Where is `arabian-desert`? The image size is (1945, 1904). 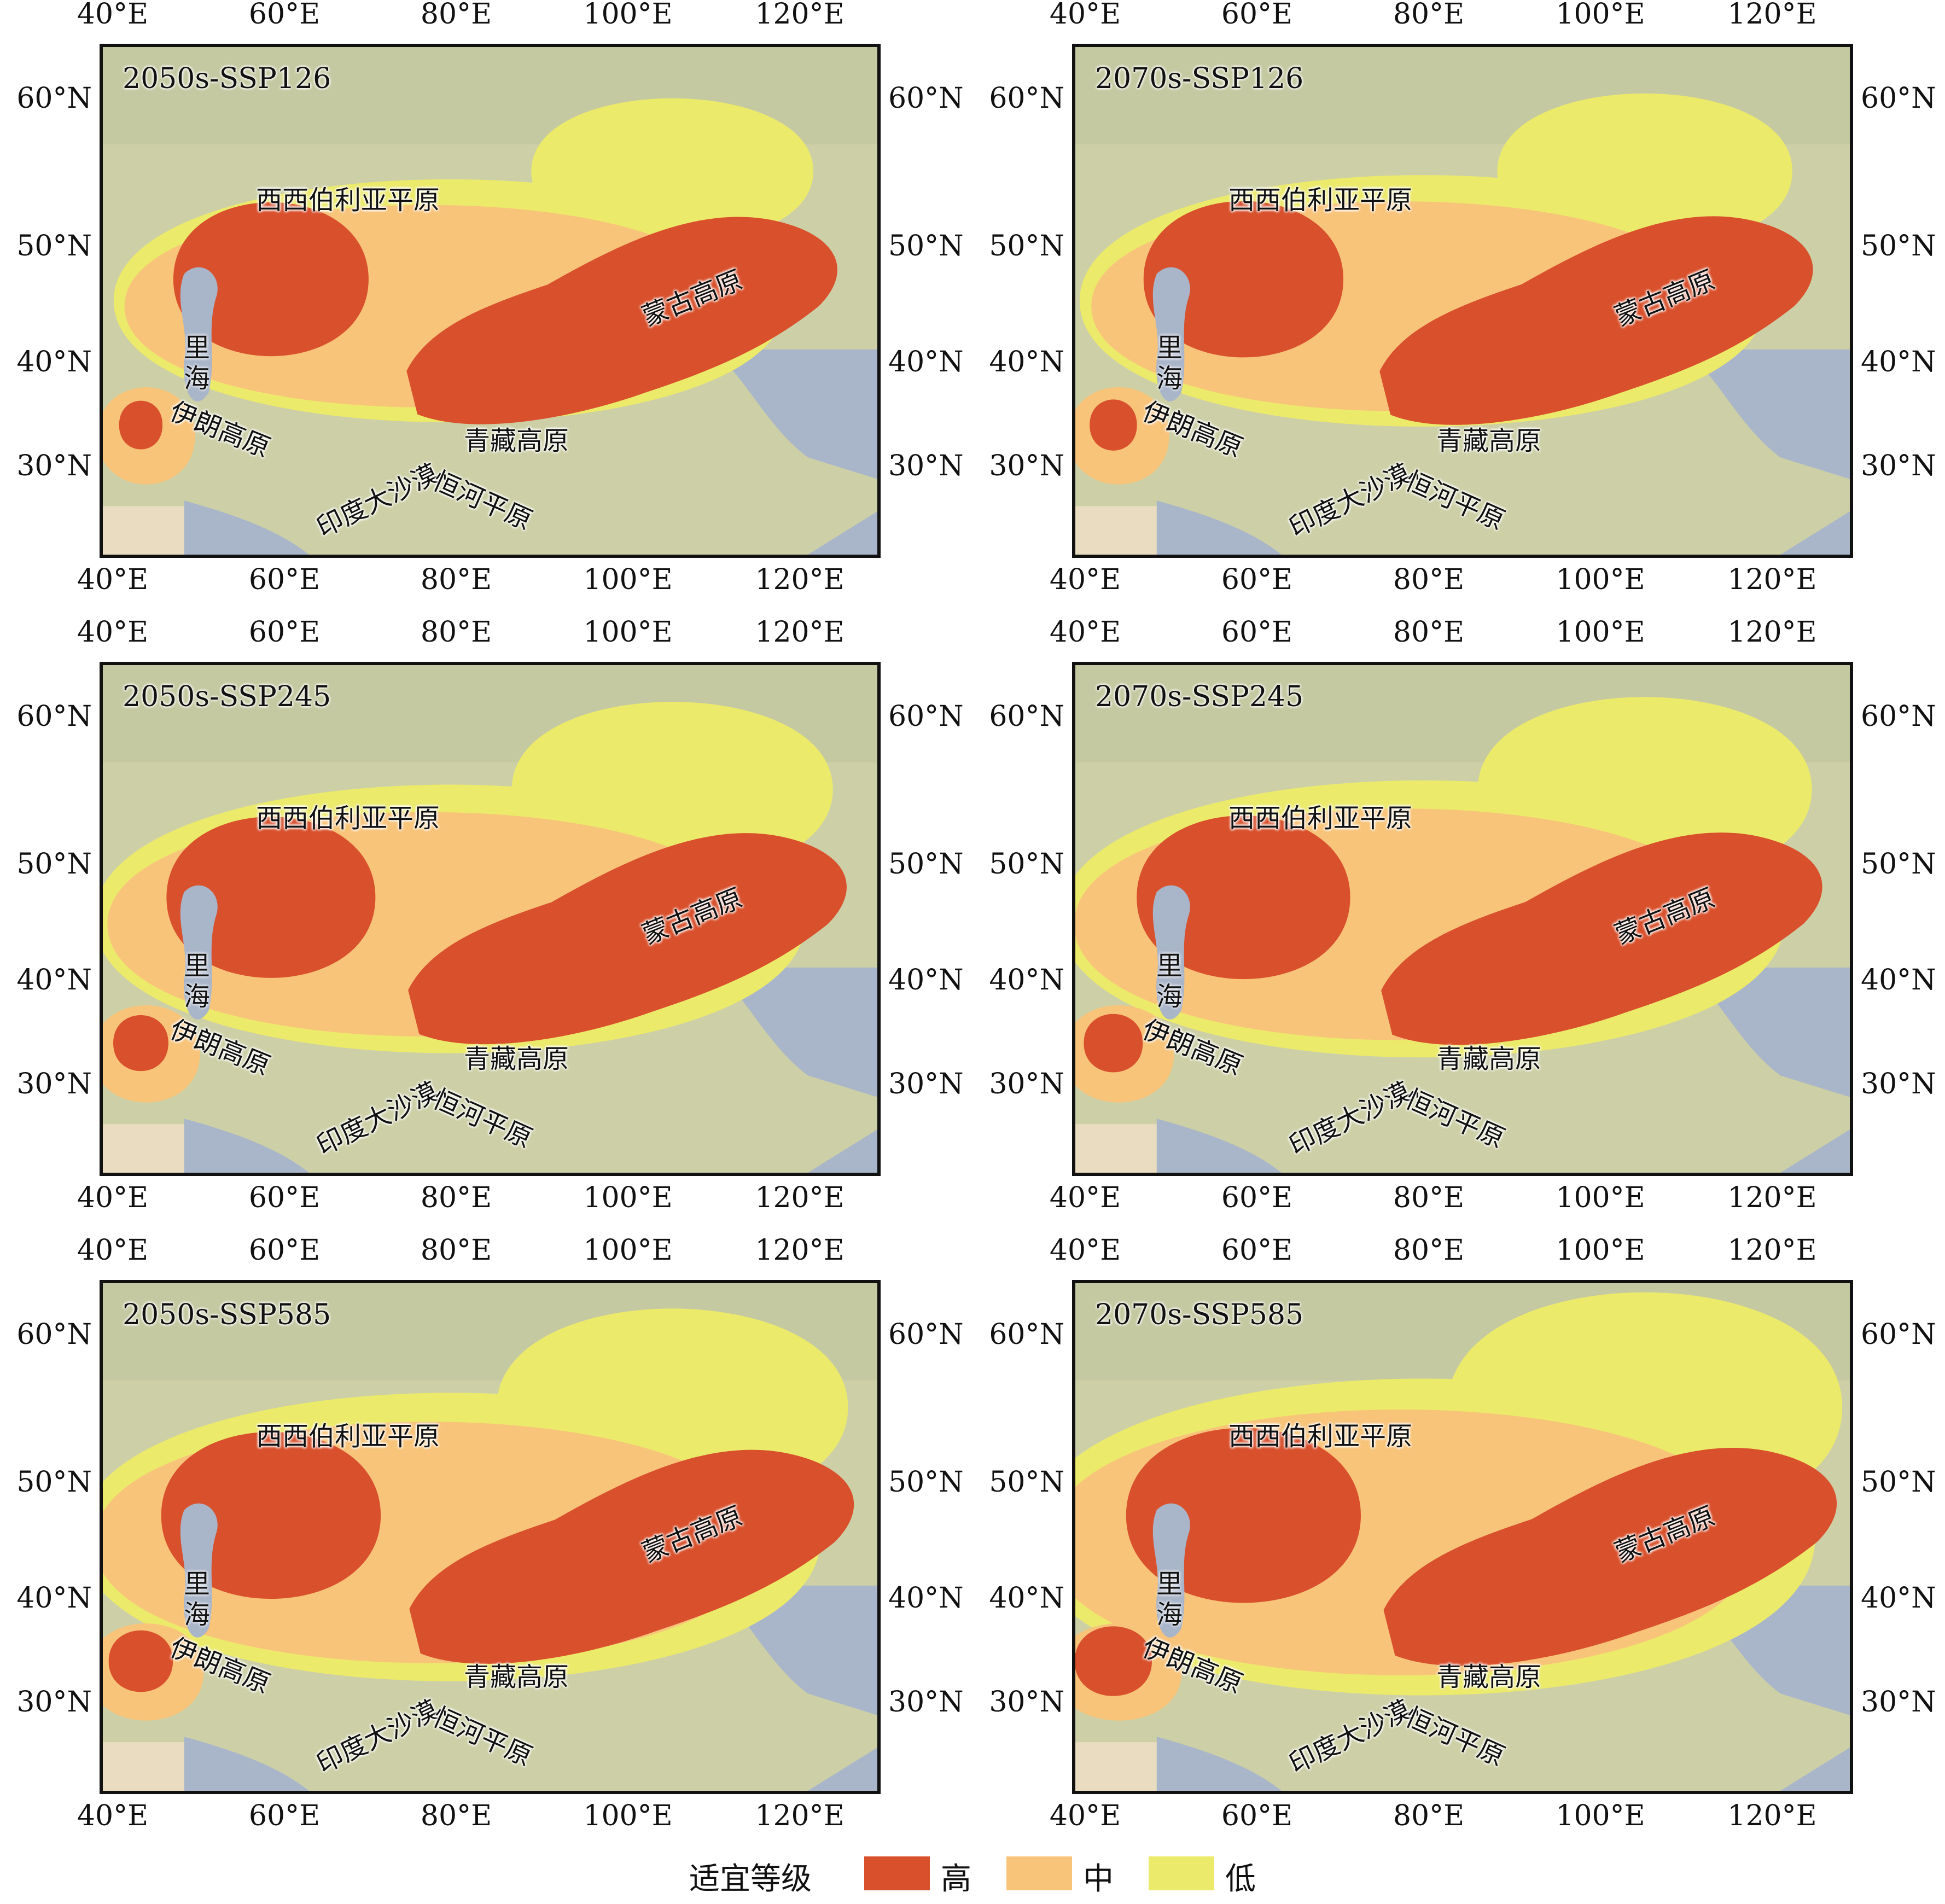
arabian-desert is located at coordinates (1116, 1766).